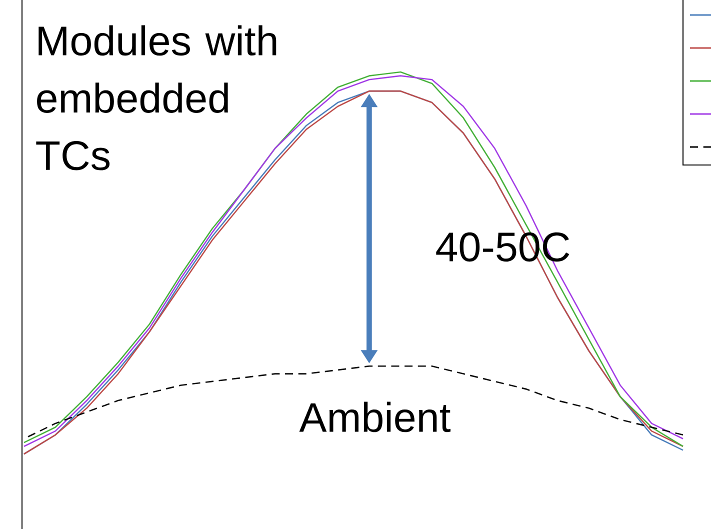 This screenshot has height=529, width=711. What do you see at coordinates (374, 417) in the screenshot?
I see `annotation: Ambient` at bounding box center [374, 417].